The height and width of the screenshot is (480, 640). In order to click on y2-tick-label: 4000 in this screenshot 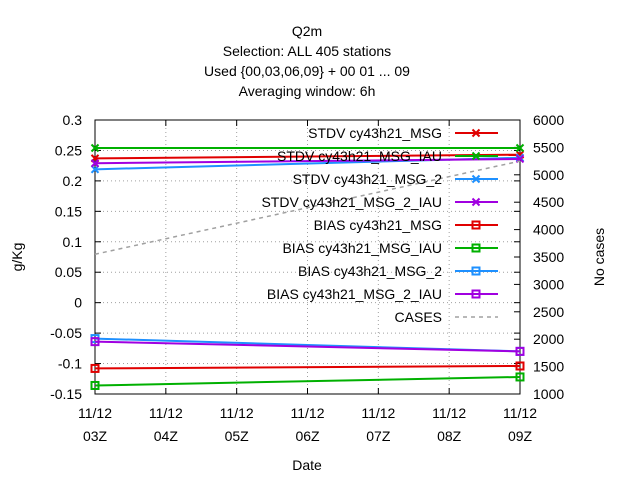, I will do `click(548, 230)`.